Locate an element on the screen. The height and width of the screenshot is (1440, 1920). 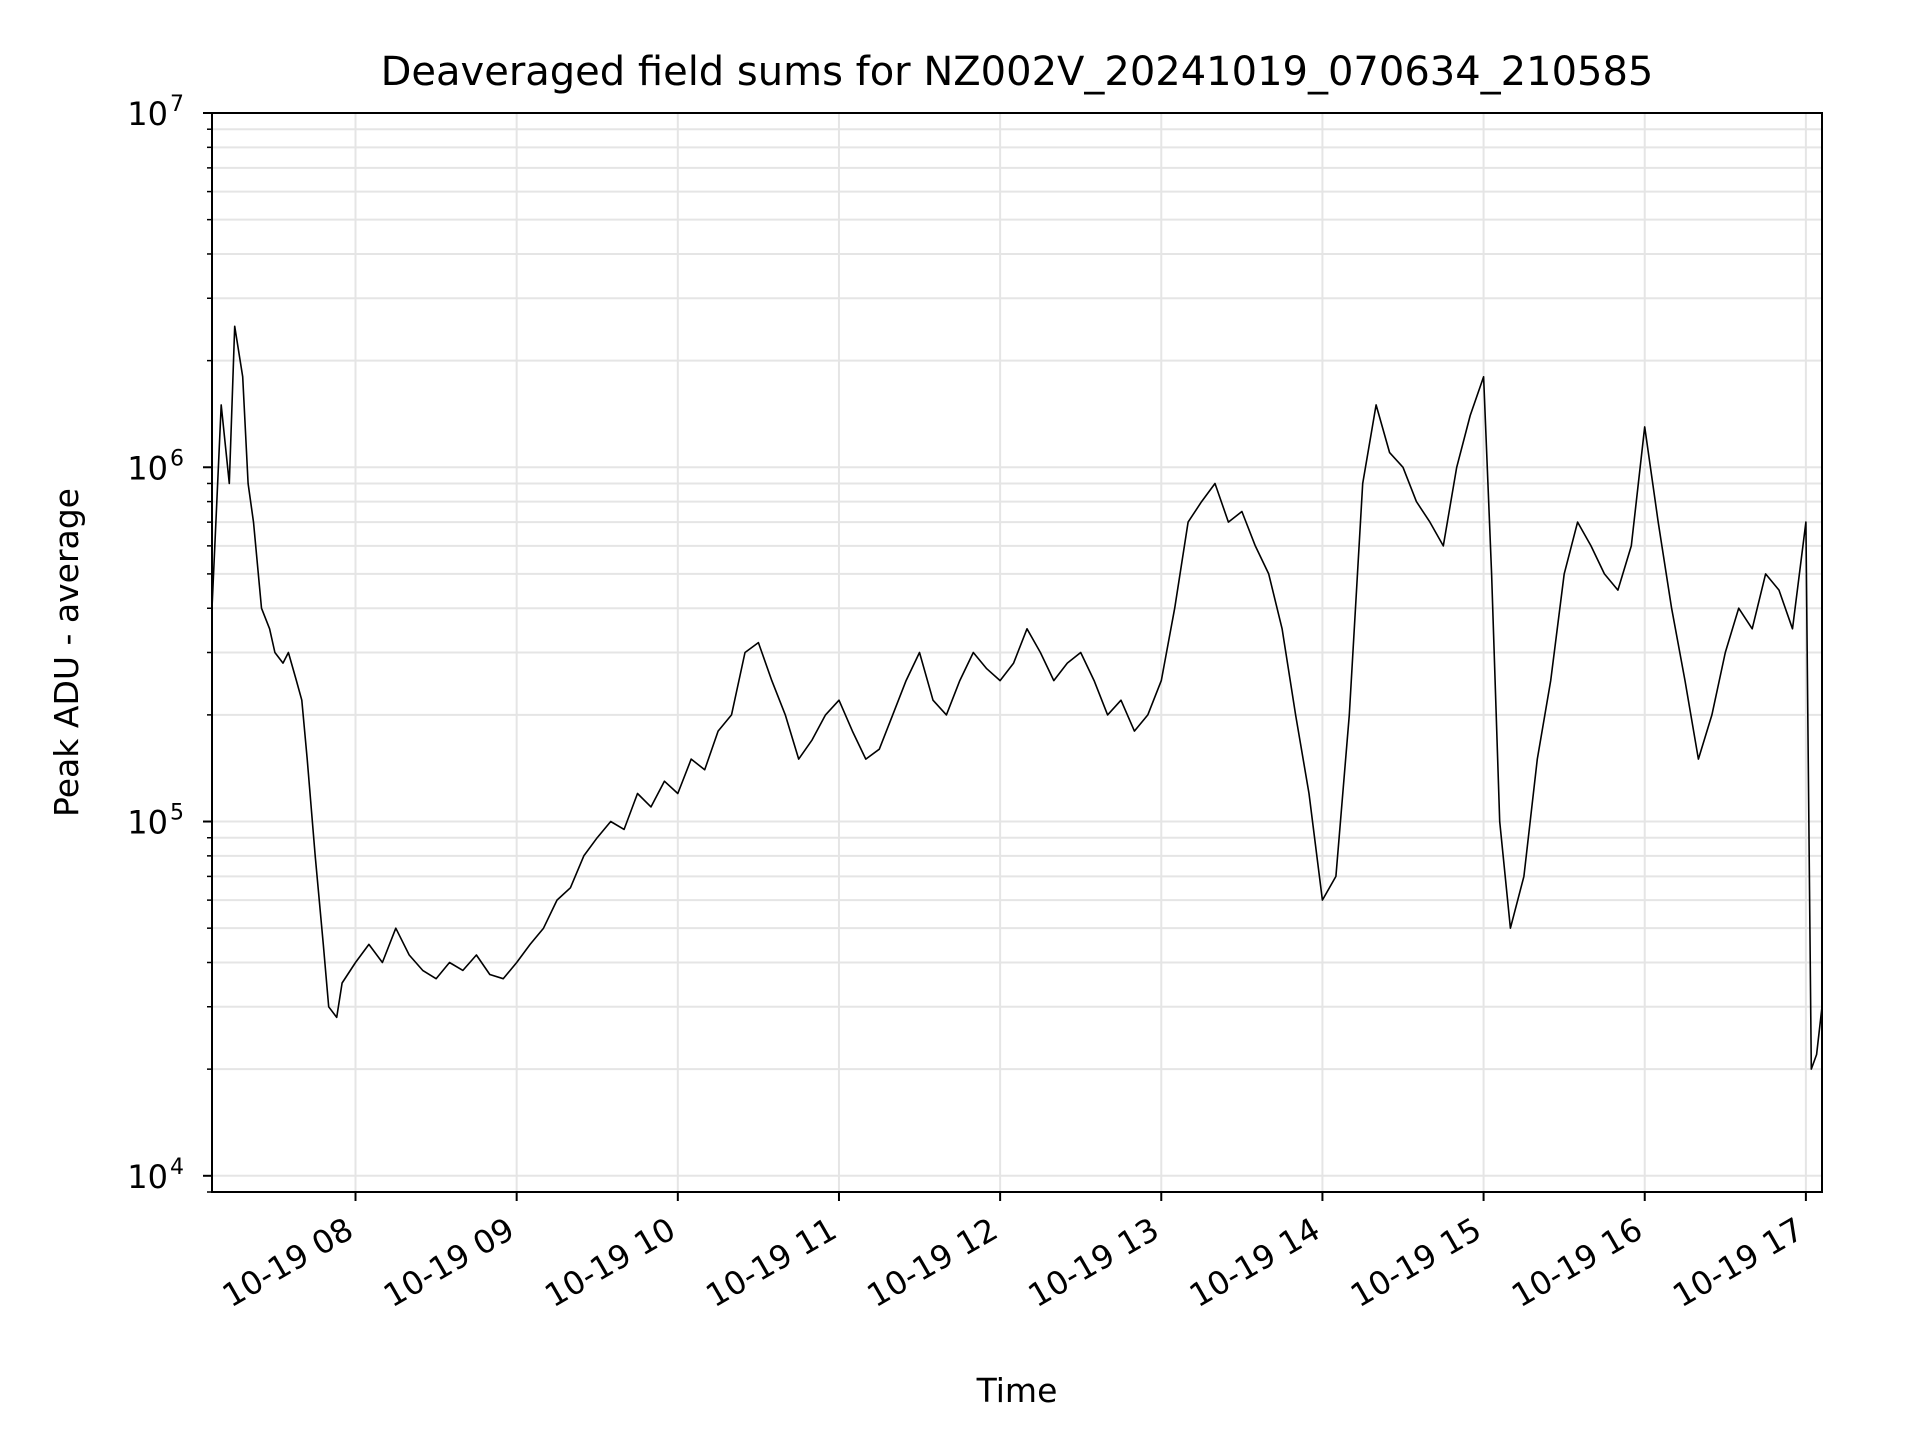
y-tick-exponent: 6 is located at coordinates (177, 458).